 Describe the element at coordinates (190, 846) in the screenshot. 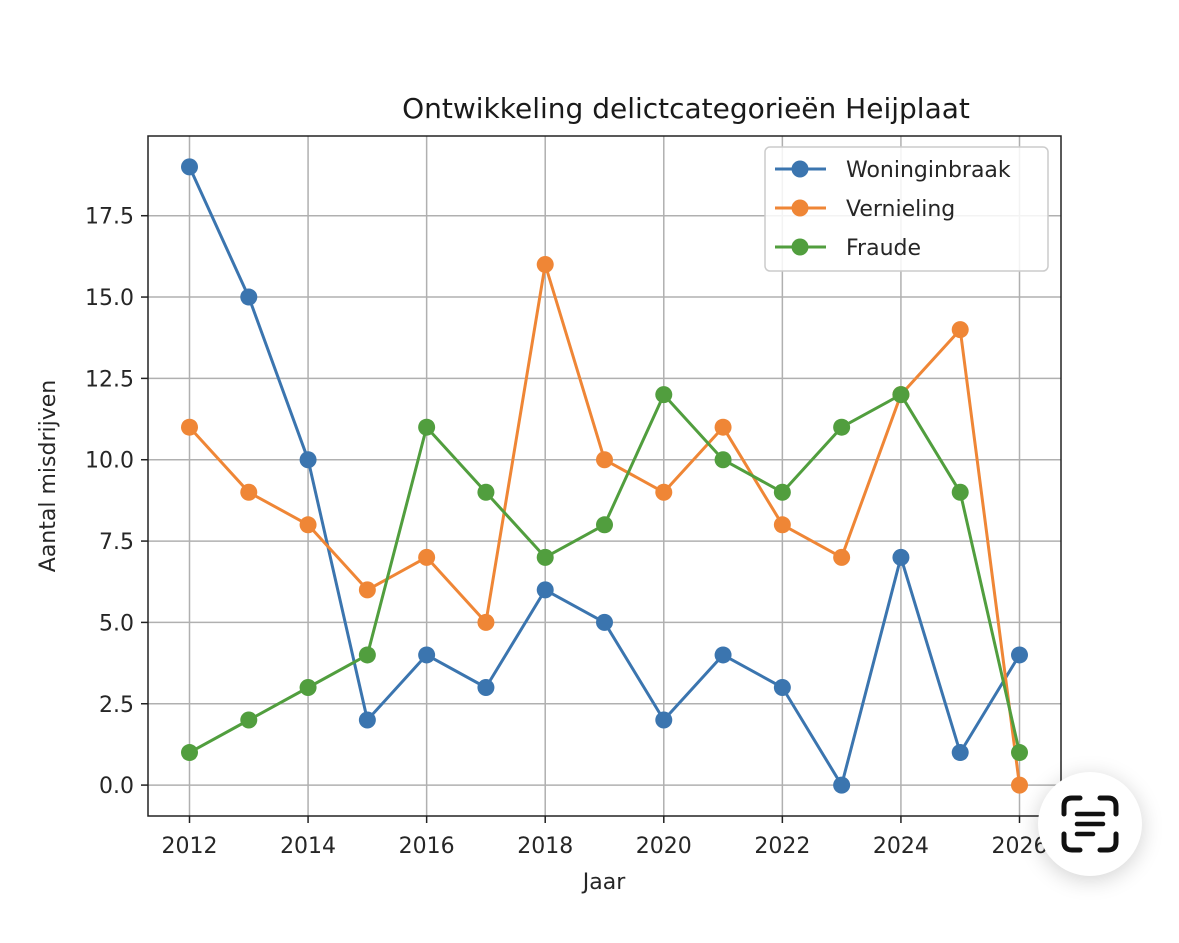

I see `x-tick-label: 2012` at that location.